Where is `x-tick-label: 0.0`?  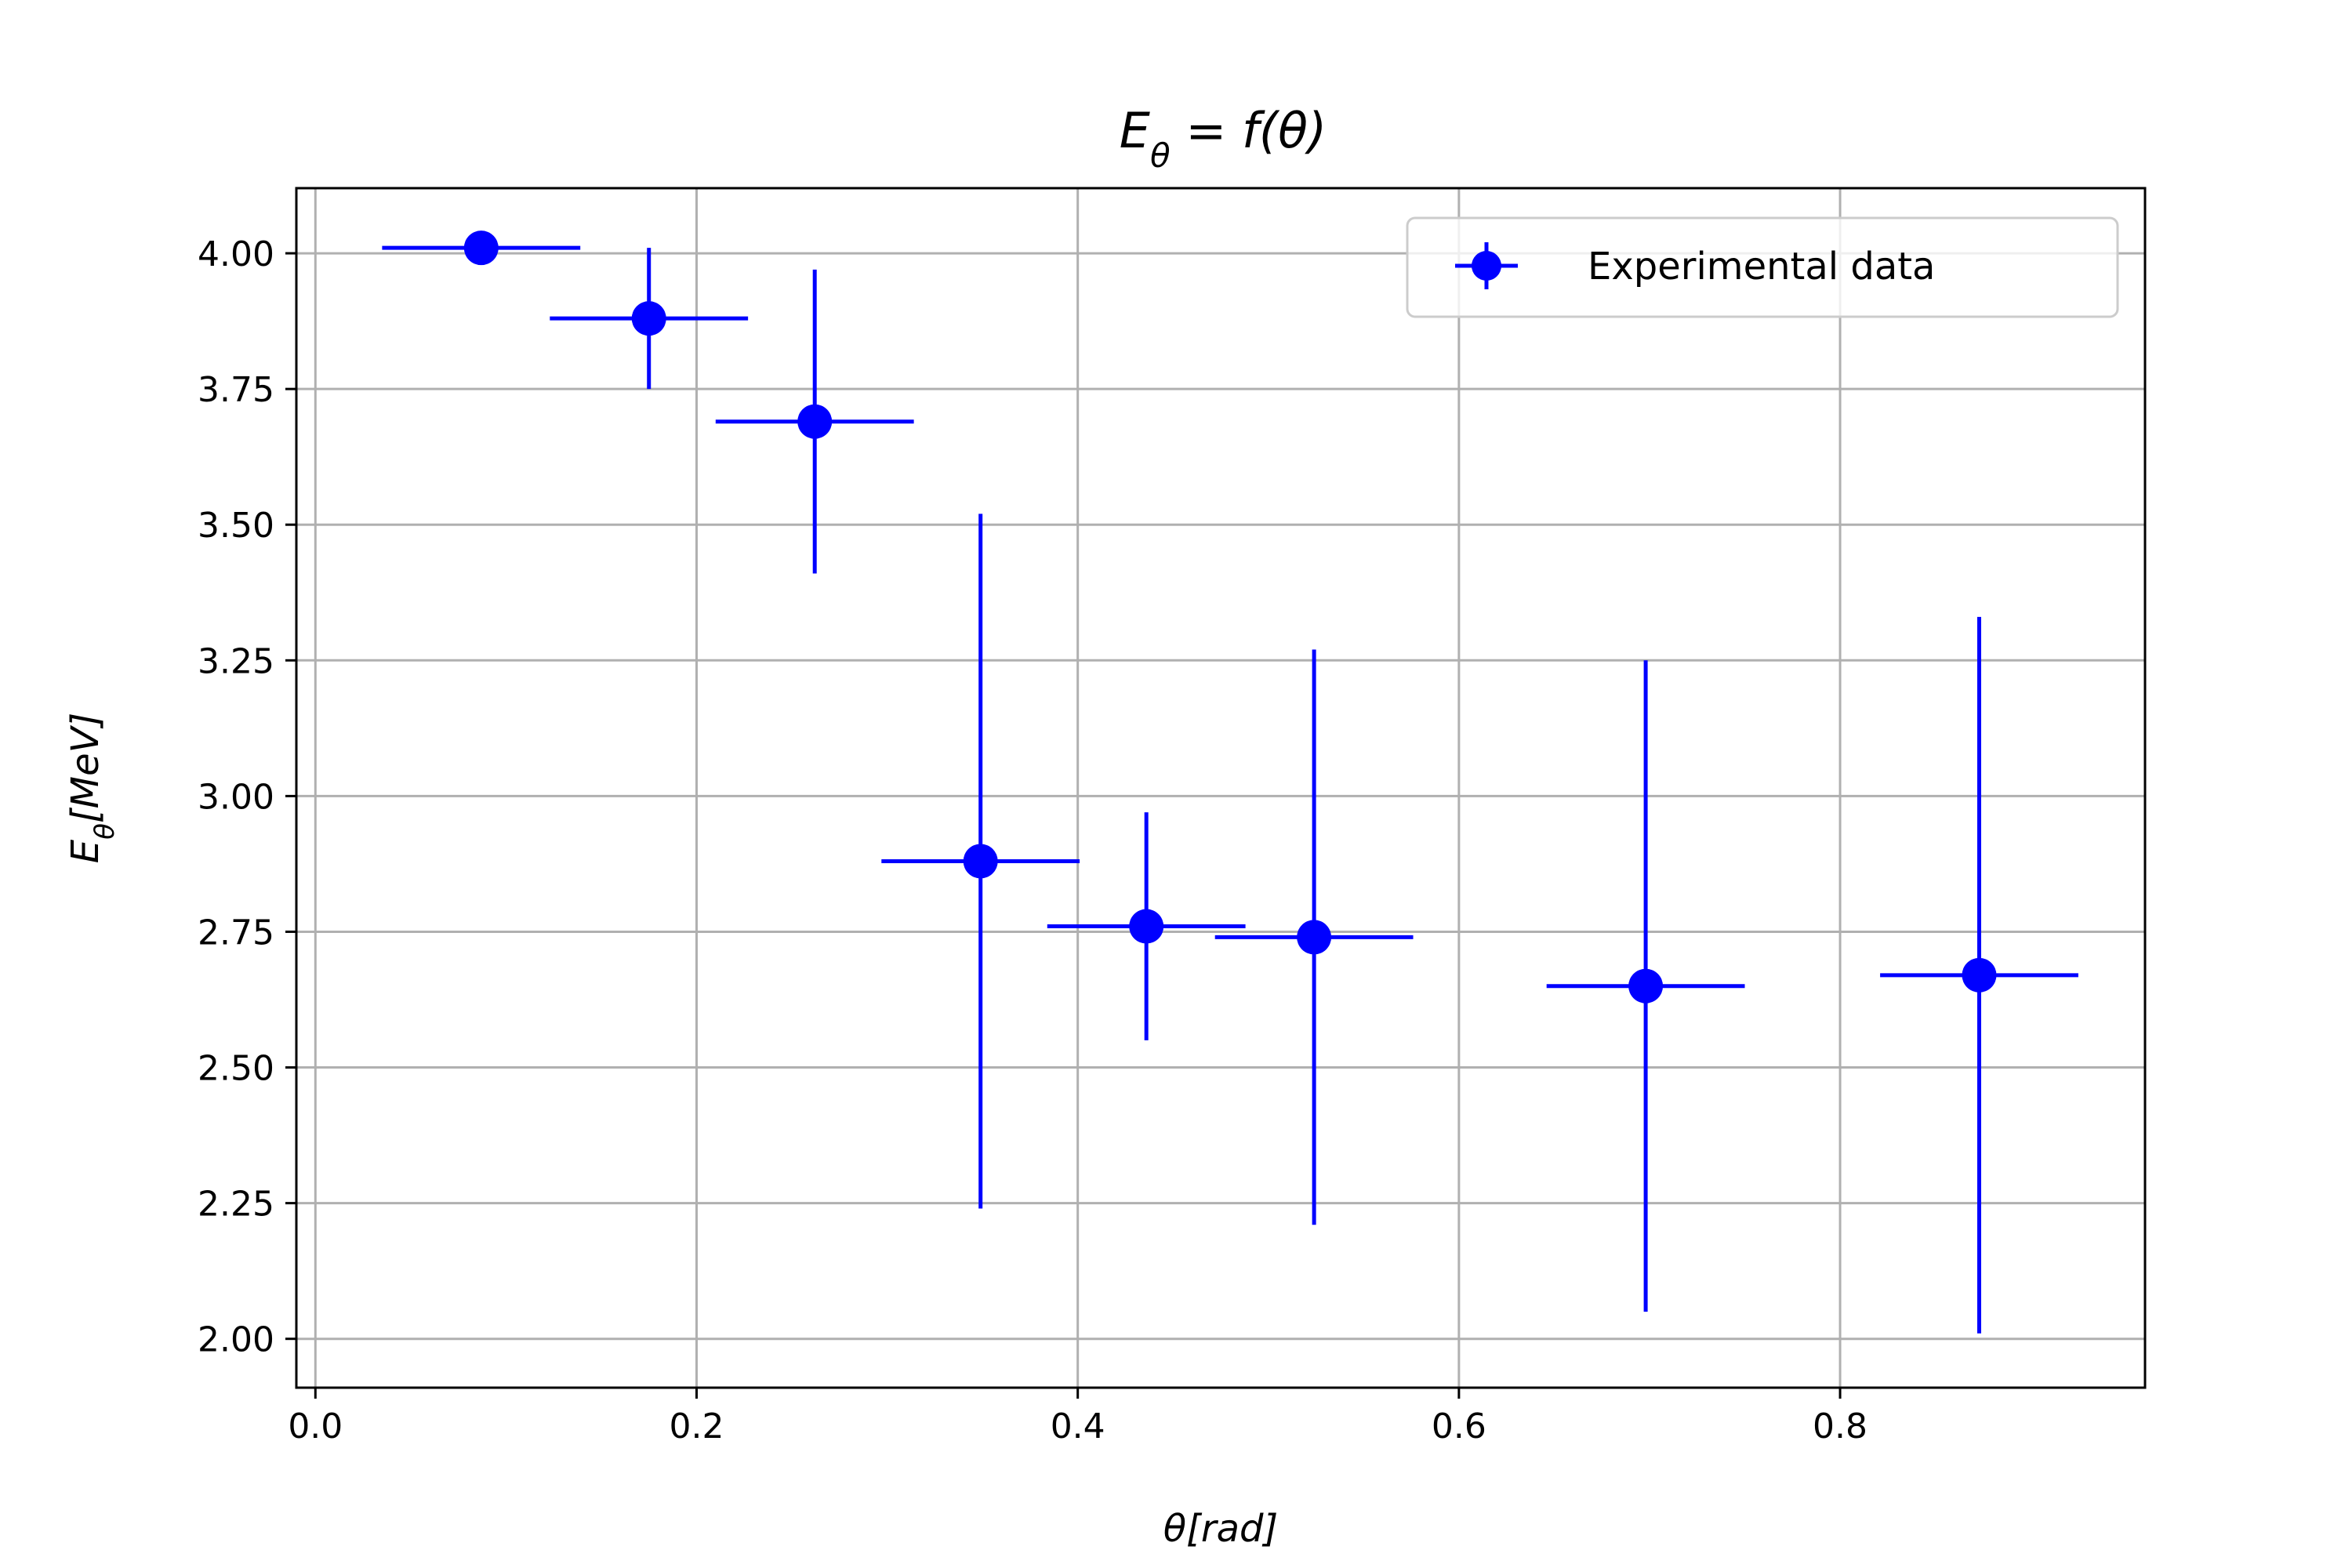
x-tick-label: 0.0 is located at coordinates (315, 1426).